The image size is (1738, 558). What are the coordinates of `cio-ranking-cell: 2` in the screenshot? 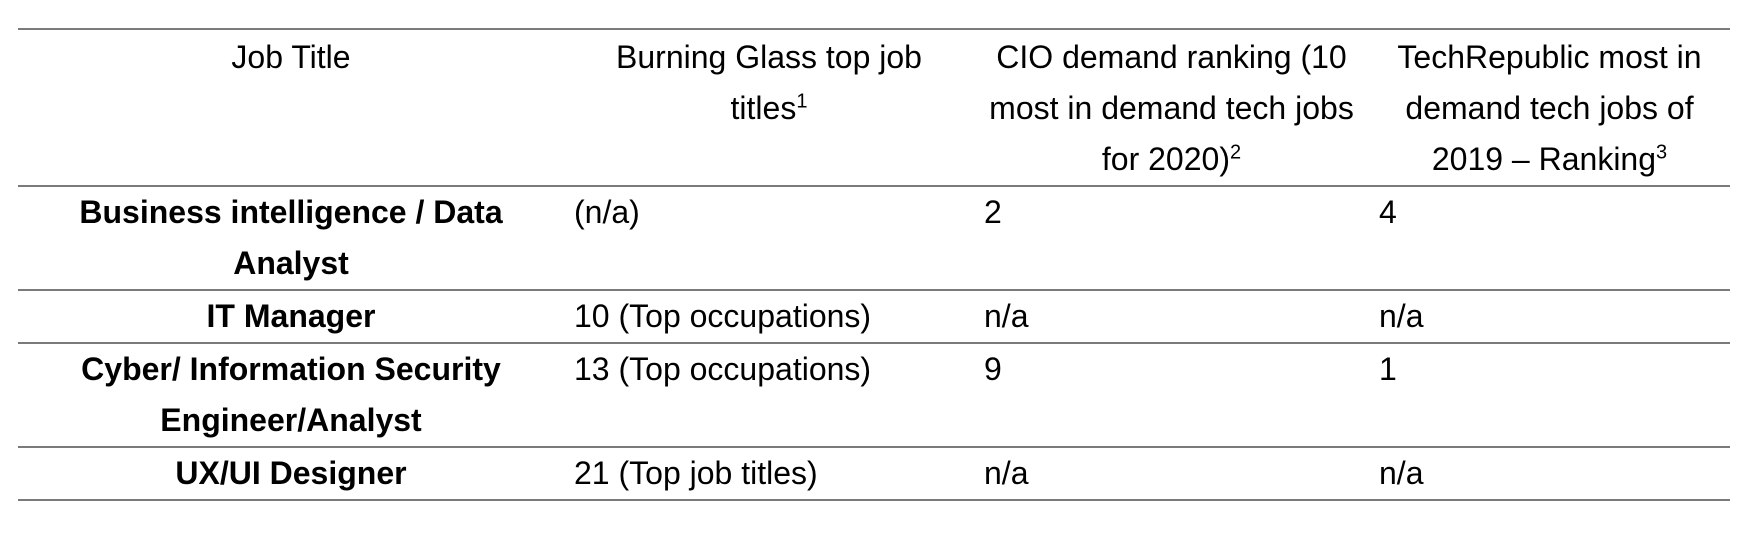 It's located at (993, 212).